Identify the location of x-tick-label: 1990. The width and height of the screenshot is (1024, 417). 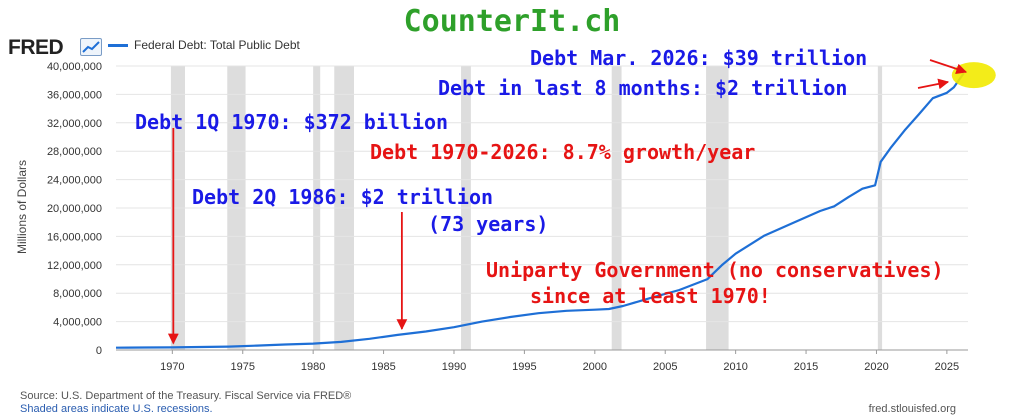
(454, 367).